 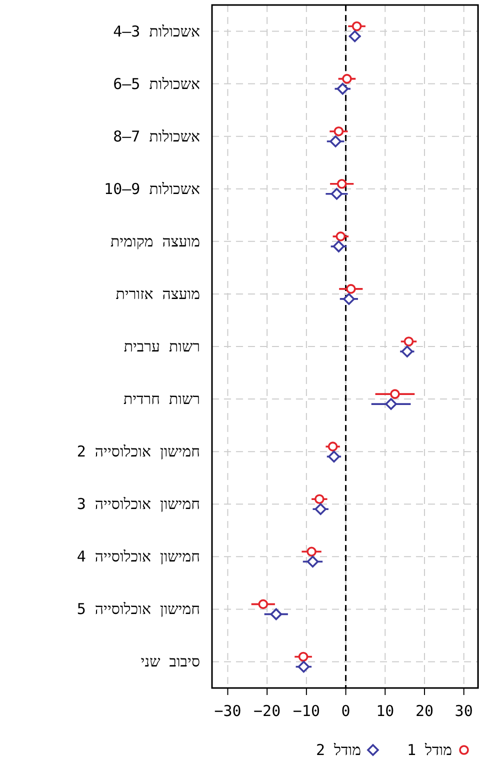 What do you see at coordinates (162, 347) in the screenshot?
I see `y-tick-label: רשות ערבית` at bounding box center [162, 347].